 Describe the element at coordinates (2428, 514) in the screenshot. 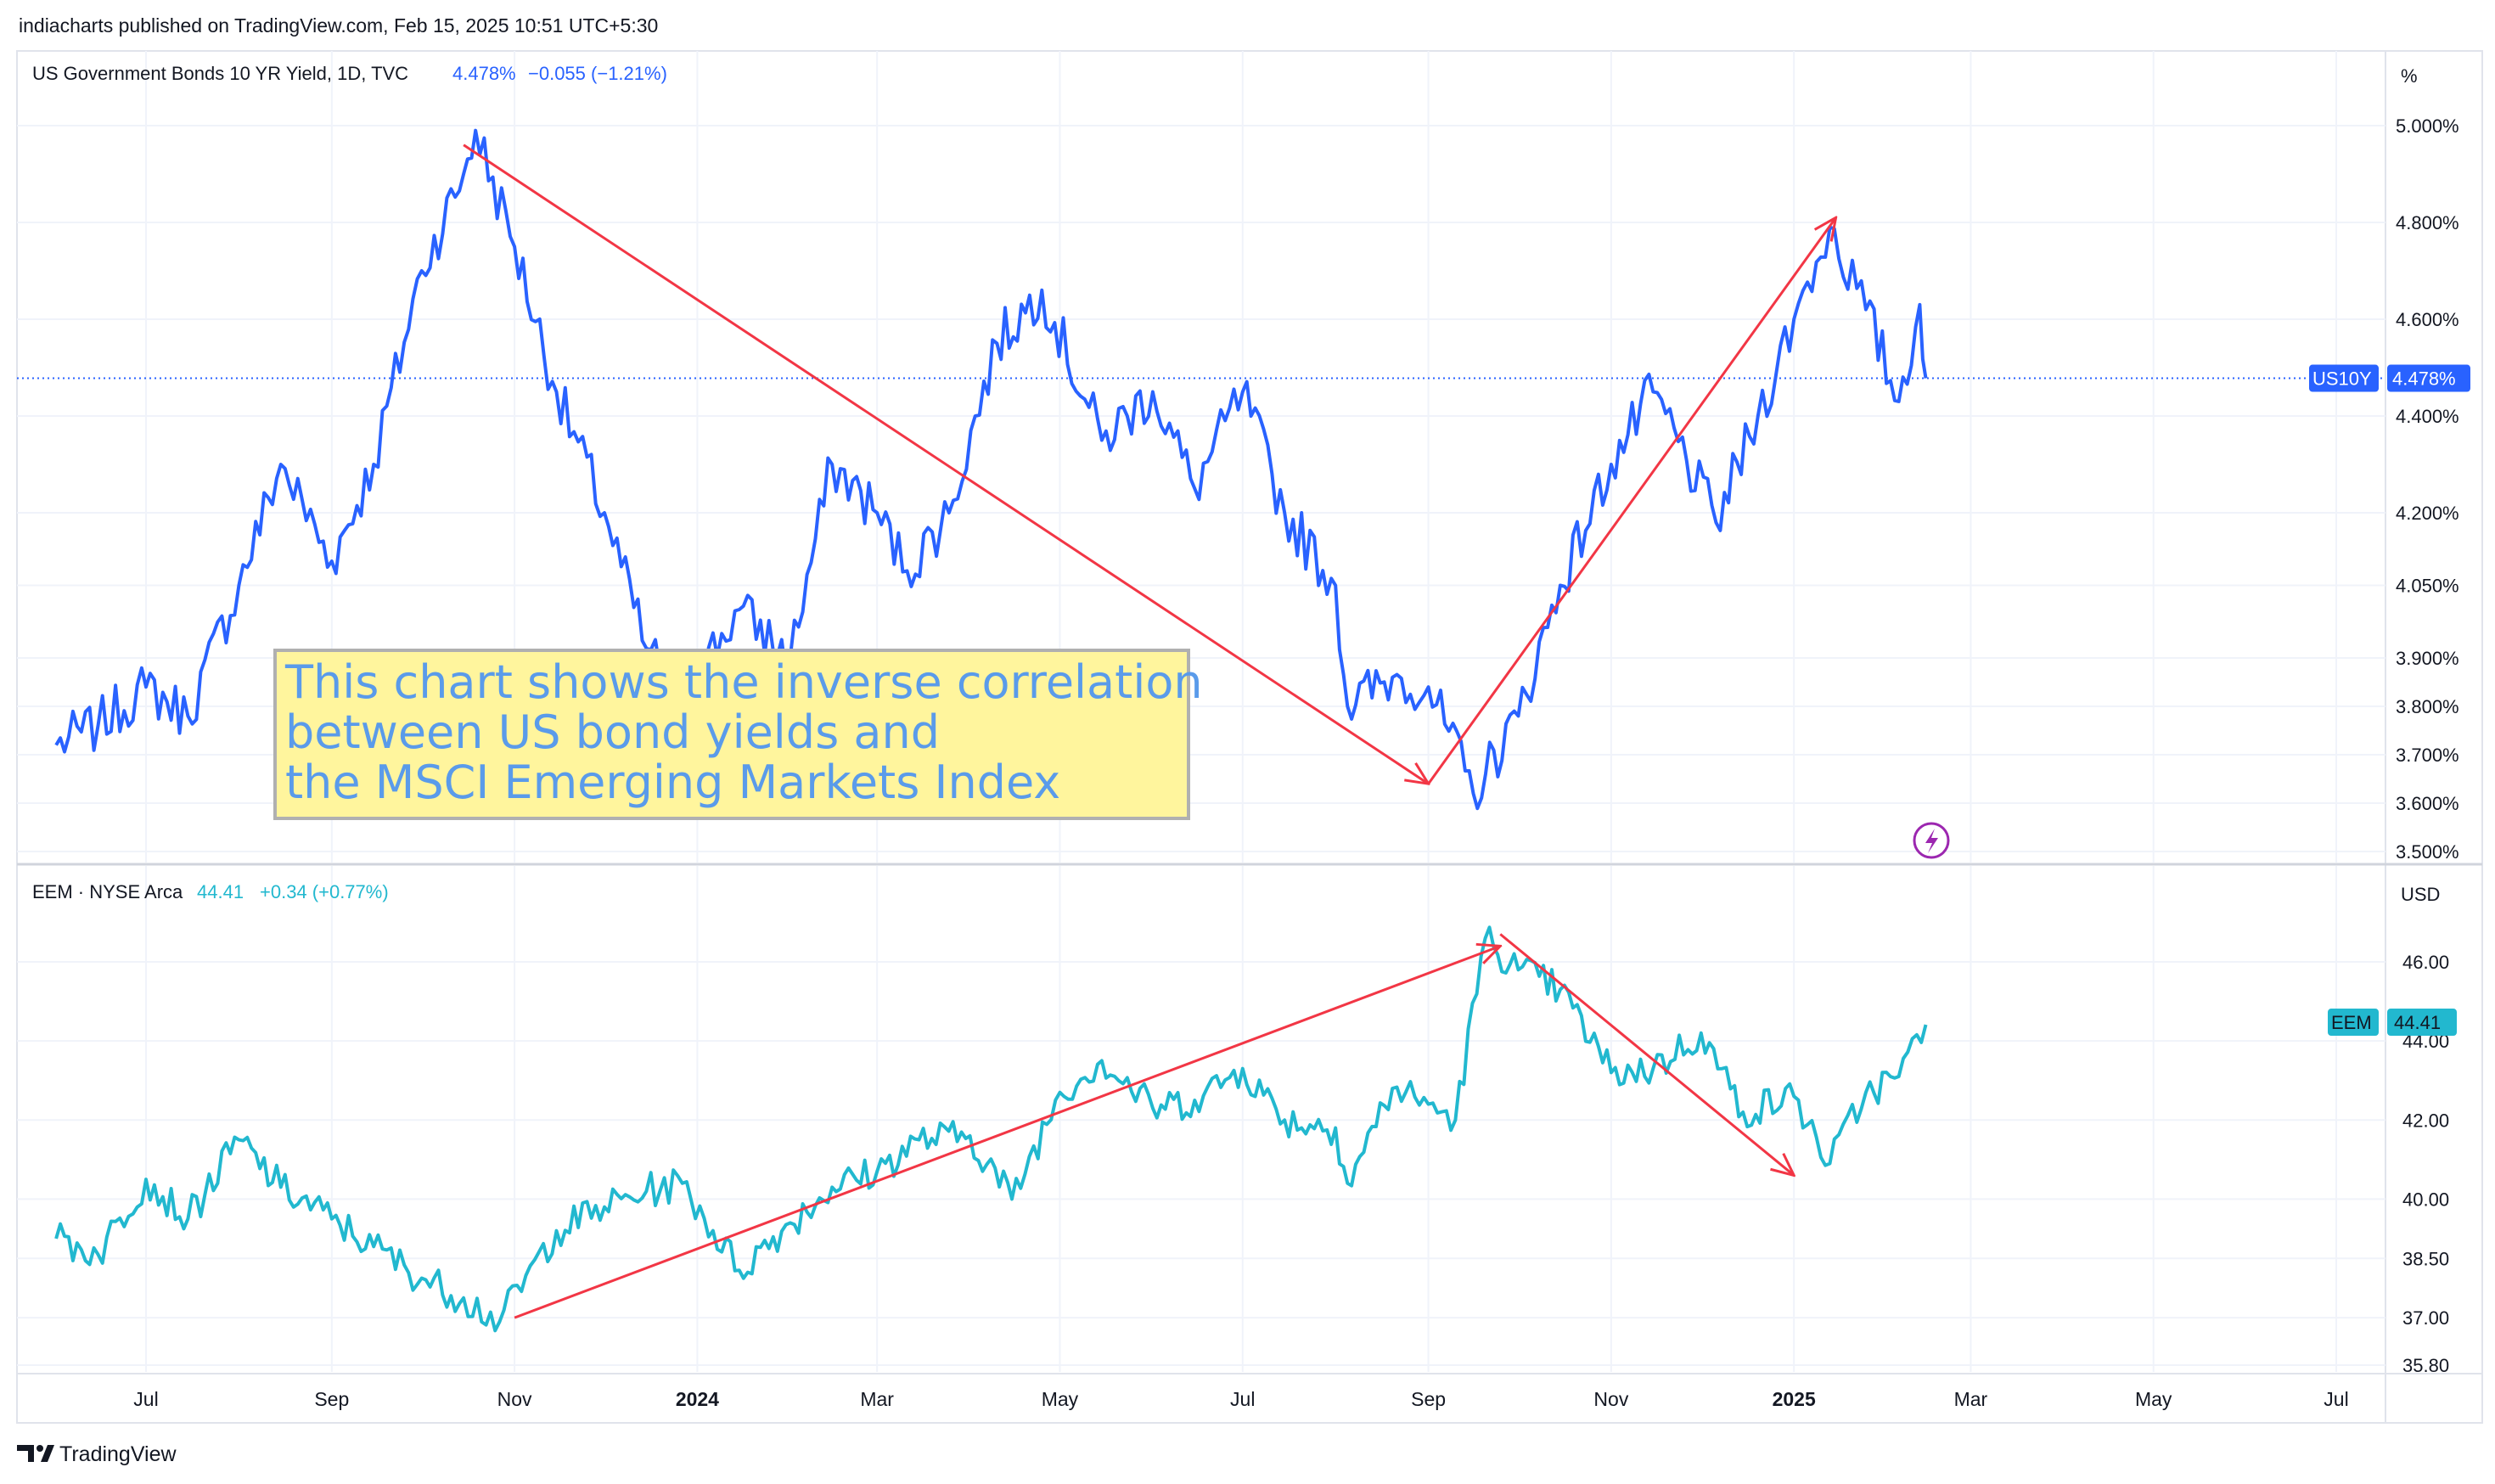

I see `price-tick-label: 4.200%` at that location.